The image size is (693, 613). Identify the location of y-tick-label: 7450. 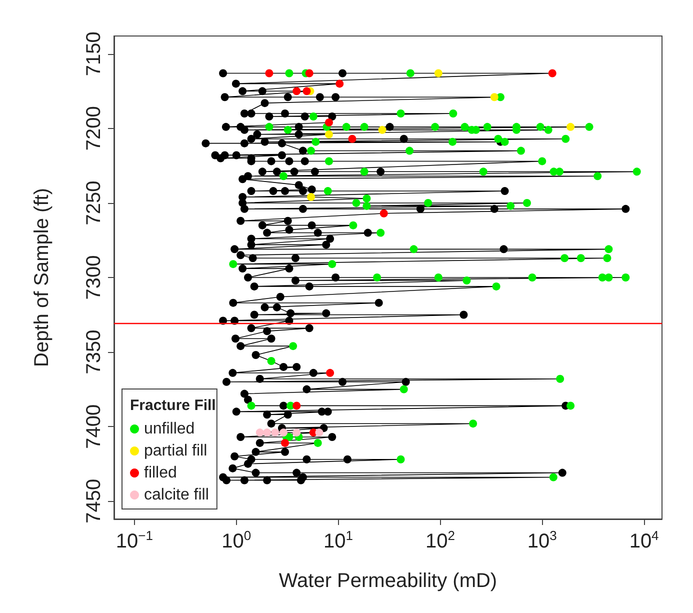
(94, 501).